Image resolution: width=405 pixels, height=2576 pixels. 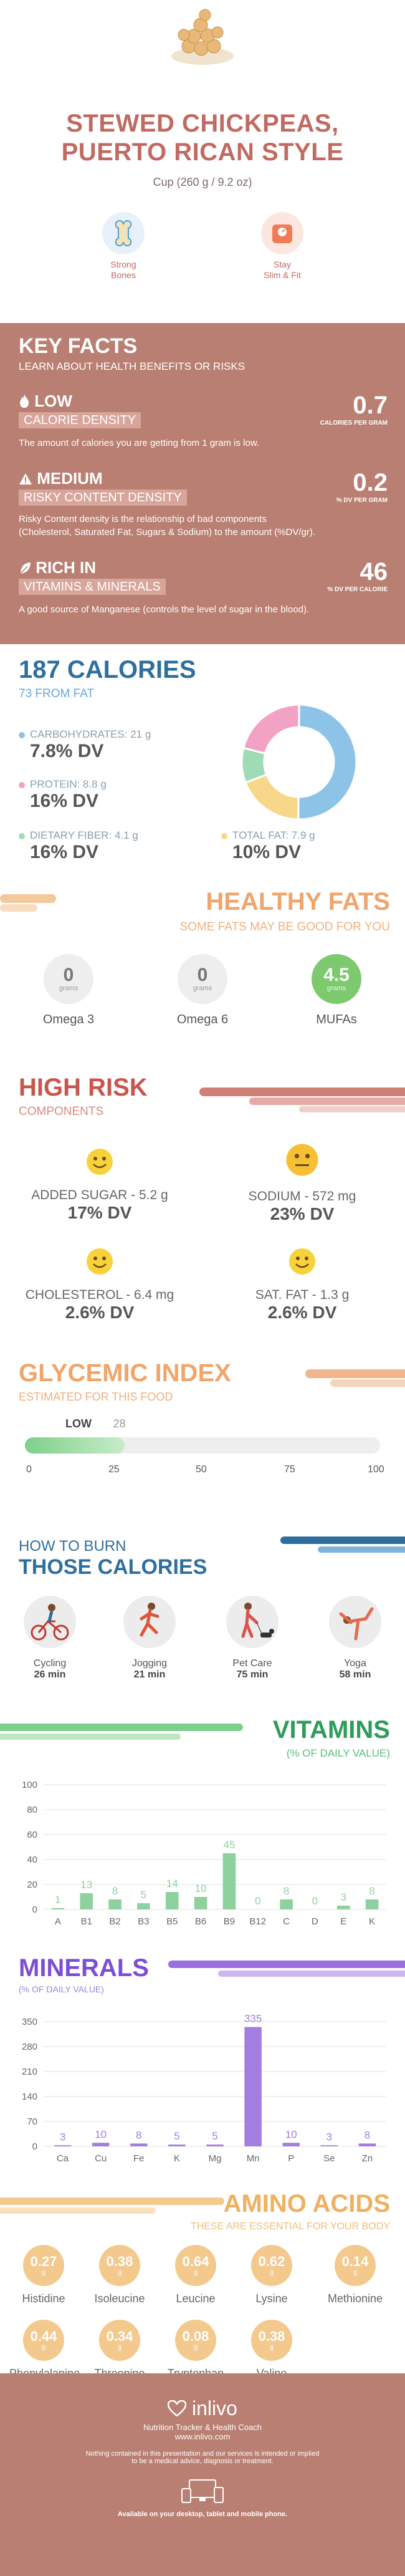 I want to click on minerals-title: MINERALS, so click(x=84, y=1968).